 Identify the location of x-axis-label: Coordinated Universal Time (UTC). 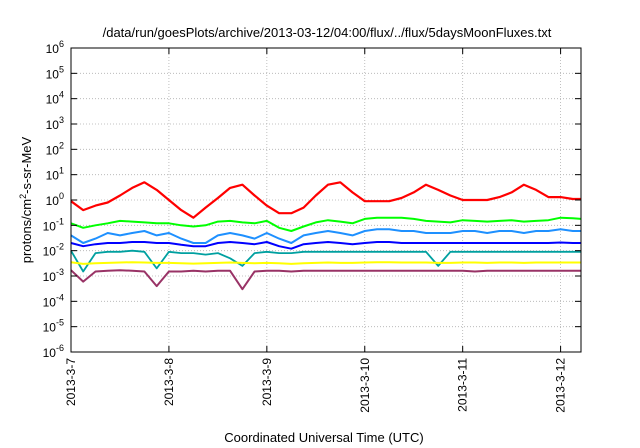
(323, 437).